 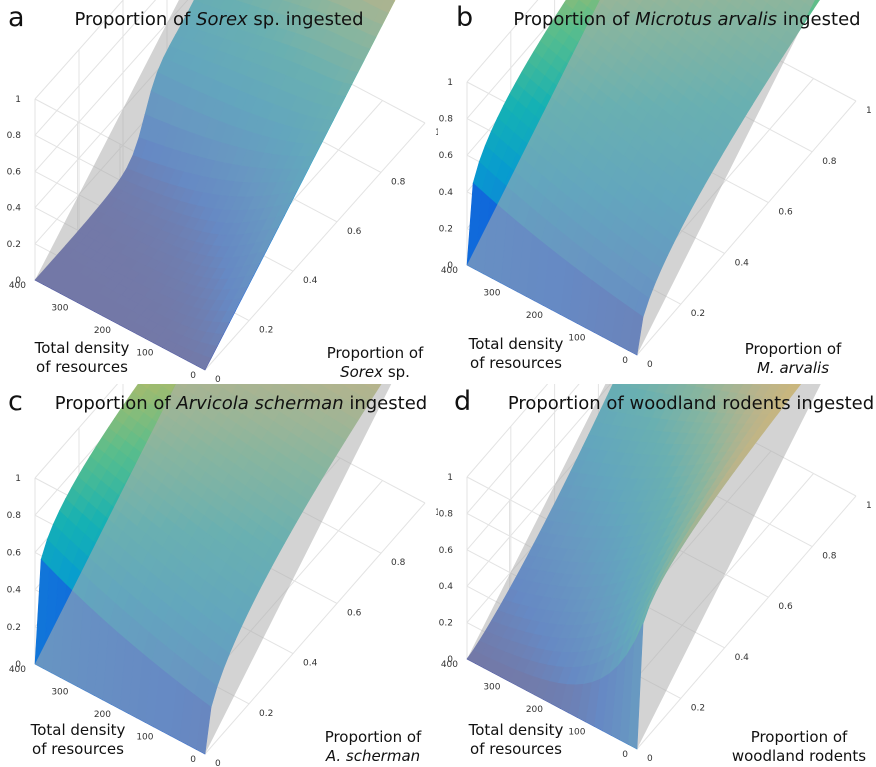 I want to click on panel-title: Proportion of Arvicola scherman ingested, so click(x=241, y=403).